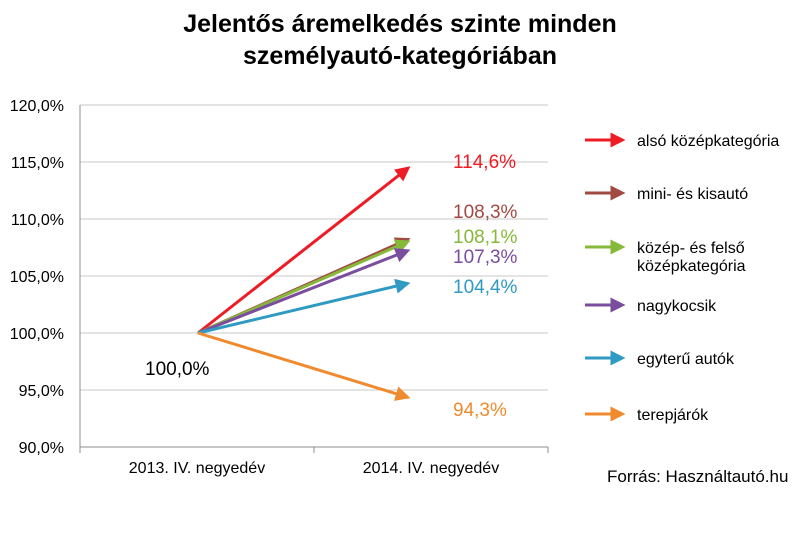  What do you see at coordinates (37, 163) in the screenshot?
I see `y-tick-label: 115,0%` at bounding box center [37, 163].